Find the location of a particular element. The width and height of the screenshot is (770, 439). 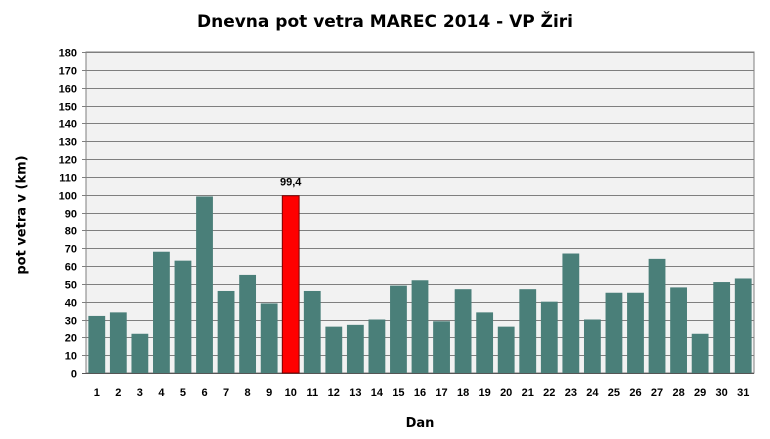

x-tick-label: 26 is located at coordinates (635, 393).